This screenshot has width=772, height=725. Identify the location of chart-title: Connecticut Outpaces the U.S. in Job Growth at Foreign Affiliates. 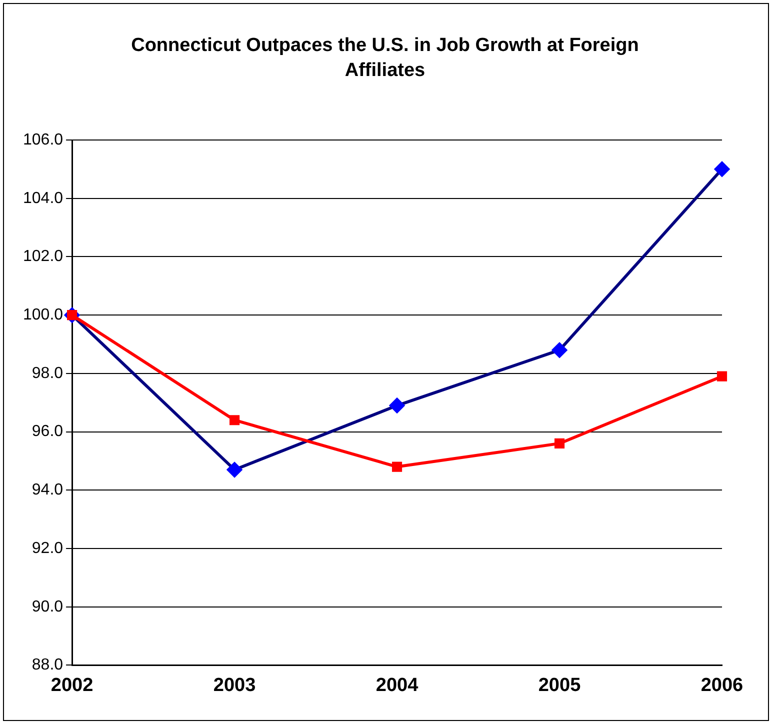
(385, 58).